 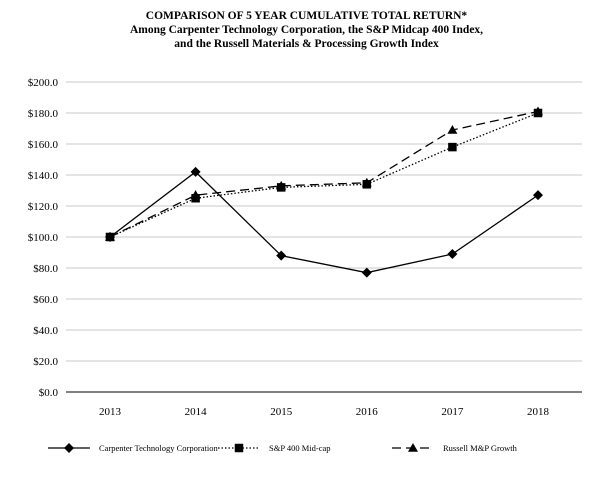 I want to click on x-tick-label: 2015, so click(x=281, y=412).